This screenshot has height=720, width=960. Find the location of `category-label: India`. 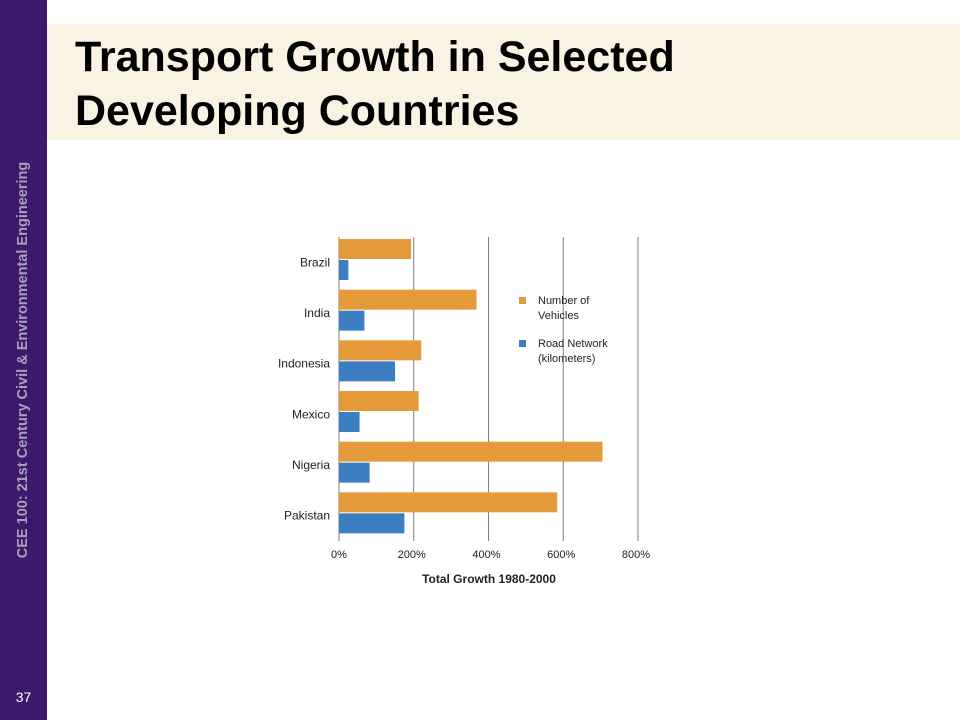

category-label: India is located at coordinates (317, 313).